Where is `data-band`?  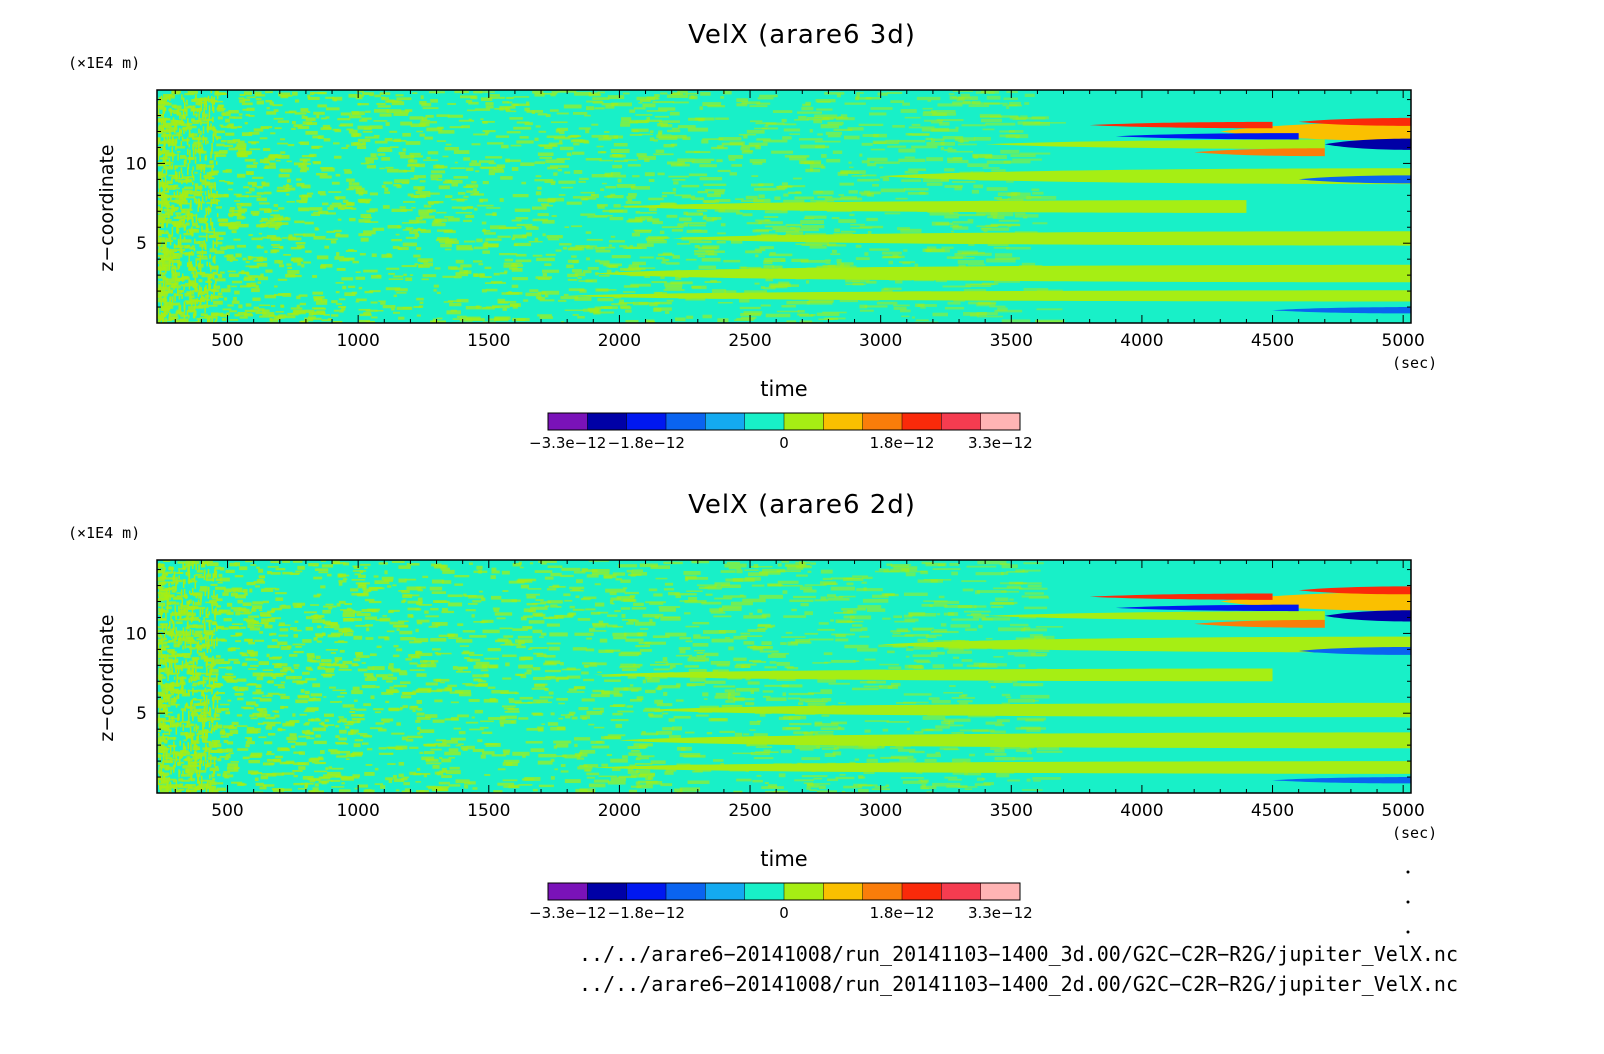
data-band is located at coordinates (1181, 125).